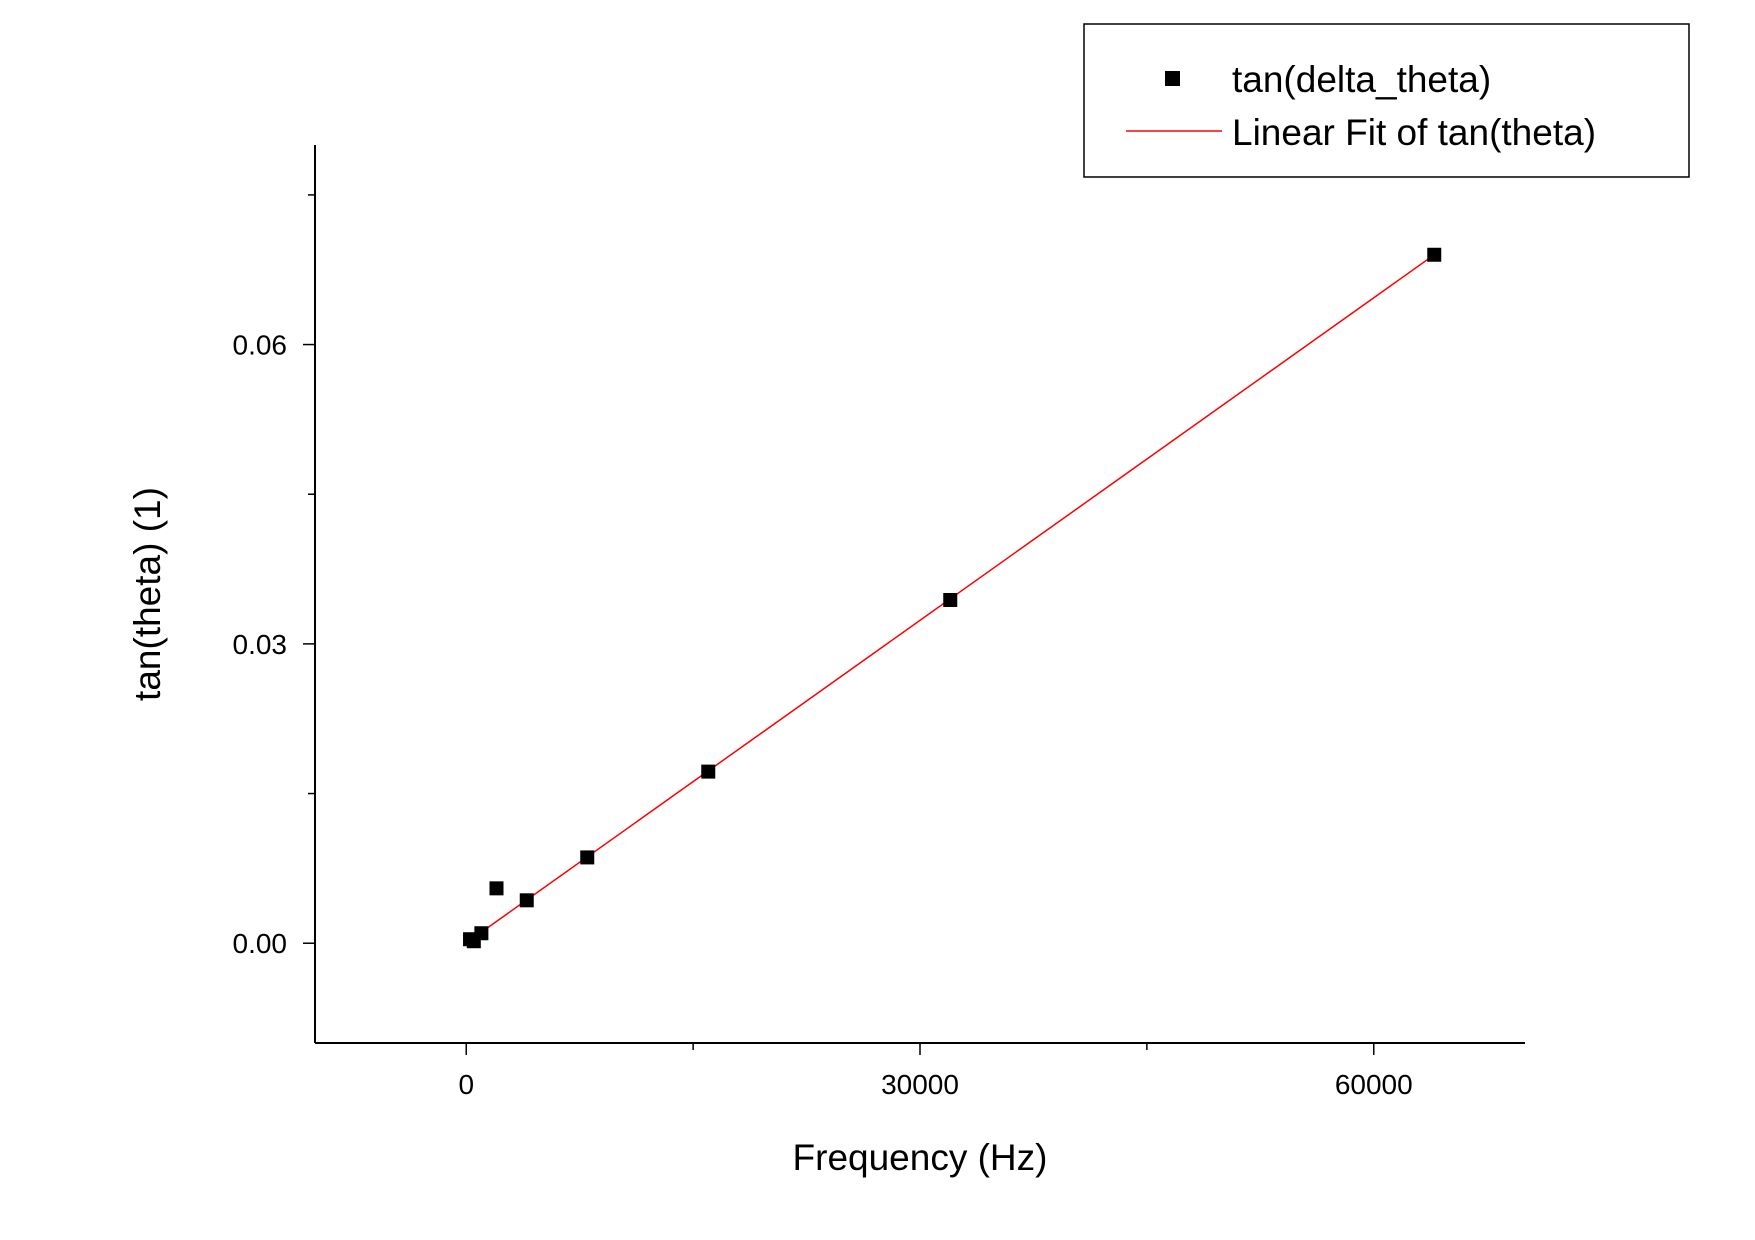 The height and width of the screenshot is (1240, 1755). What do you see at coordinates (920, 1084) in the screenshot?
I see `x-tick-label: 30000` at bounding box center [920, 1084].